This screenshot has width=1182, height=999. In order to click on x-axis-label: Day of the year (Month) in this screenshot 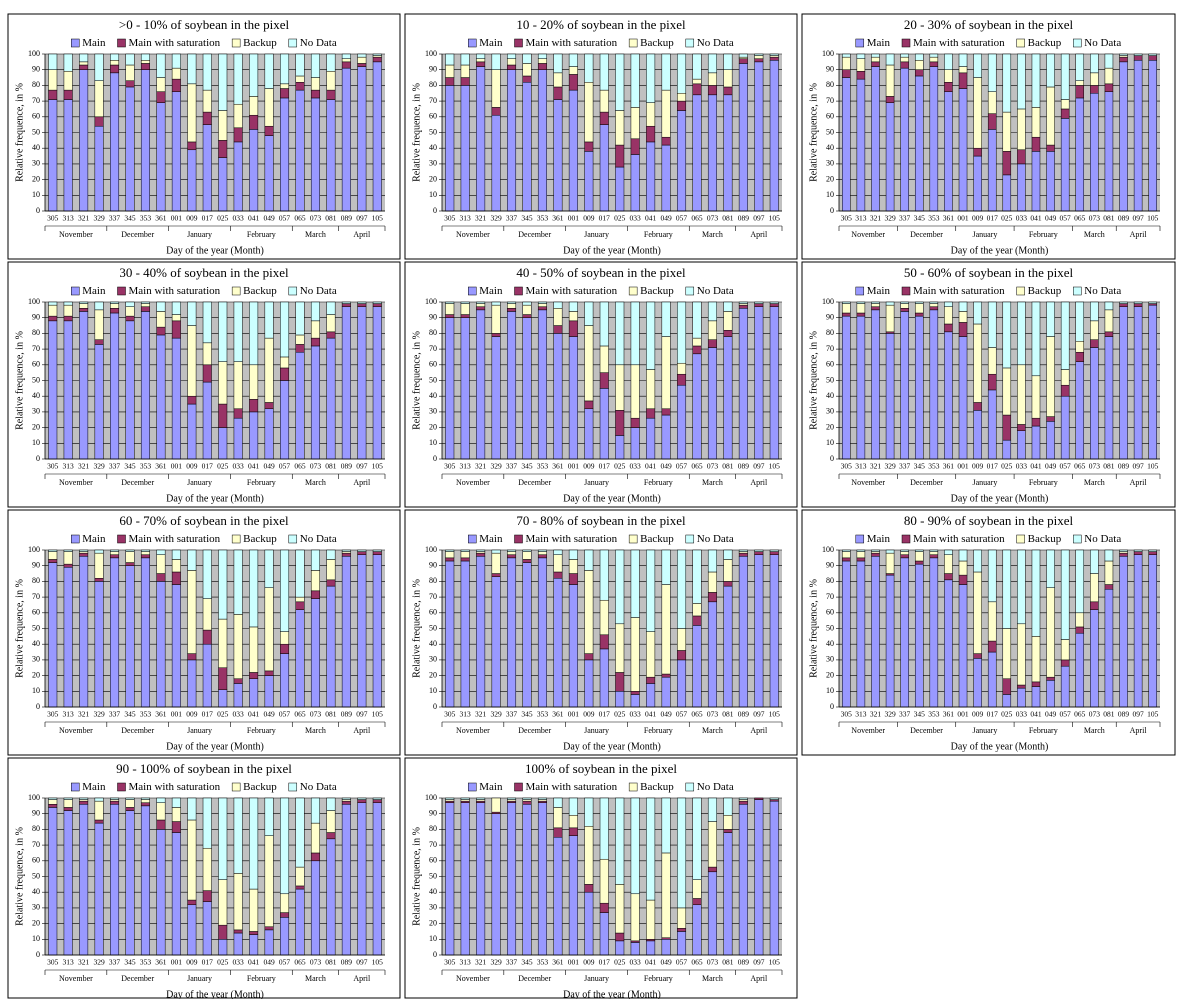, I will do `click(215, 498)`.